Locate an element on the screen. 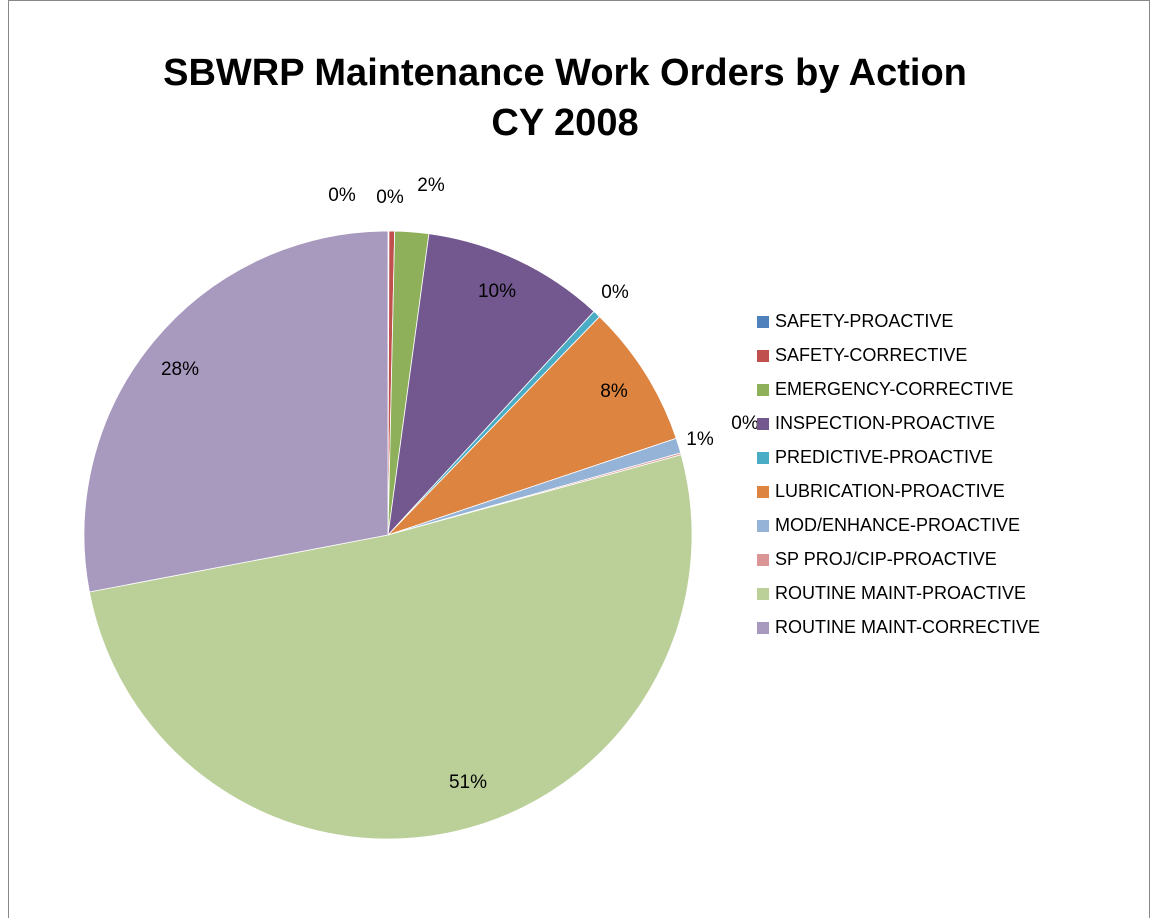  legend-label: MOD/ENHANCE-PROACTIVE is located at coordinates (897, 525).